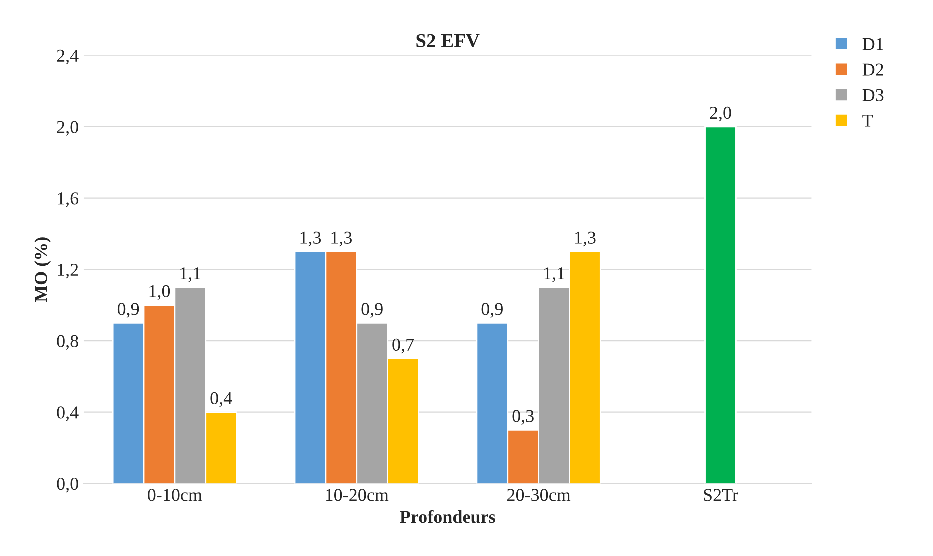 This screenshot has width=933, height=556. What do you see at coordinates (403, 346) in the screenshot?
I see `data-label: 0,7` at bounding box center [403, 346].